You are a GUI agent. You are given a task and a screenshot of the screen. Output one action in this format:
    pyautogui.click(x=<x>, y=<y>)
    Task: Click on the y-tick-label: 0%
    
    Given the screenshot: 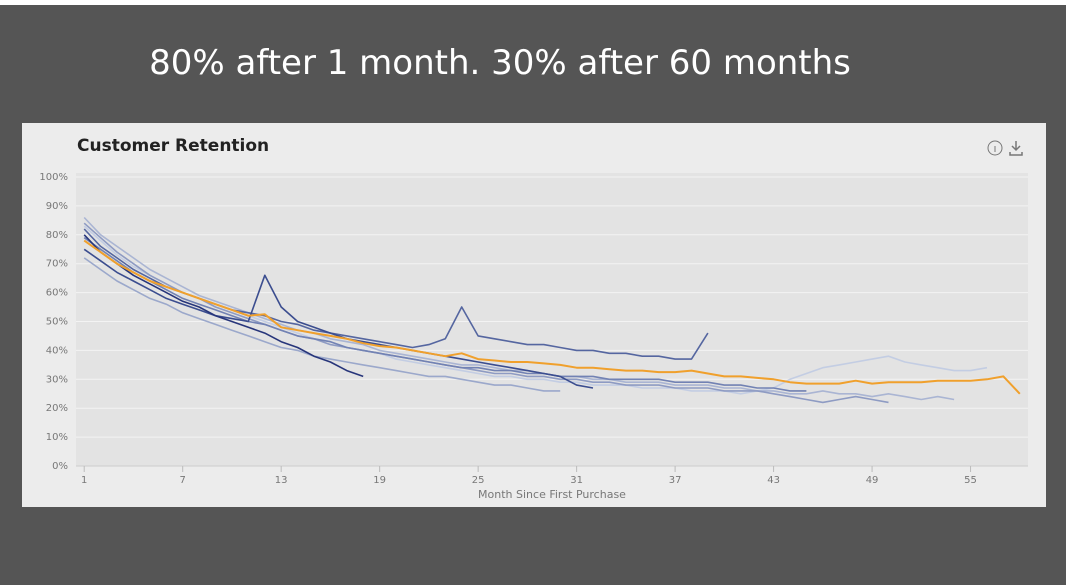 What is the action you would take?
    pyautogui.click(x=60, y=466)
    